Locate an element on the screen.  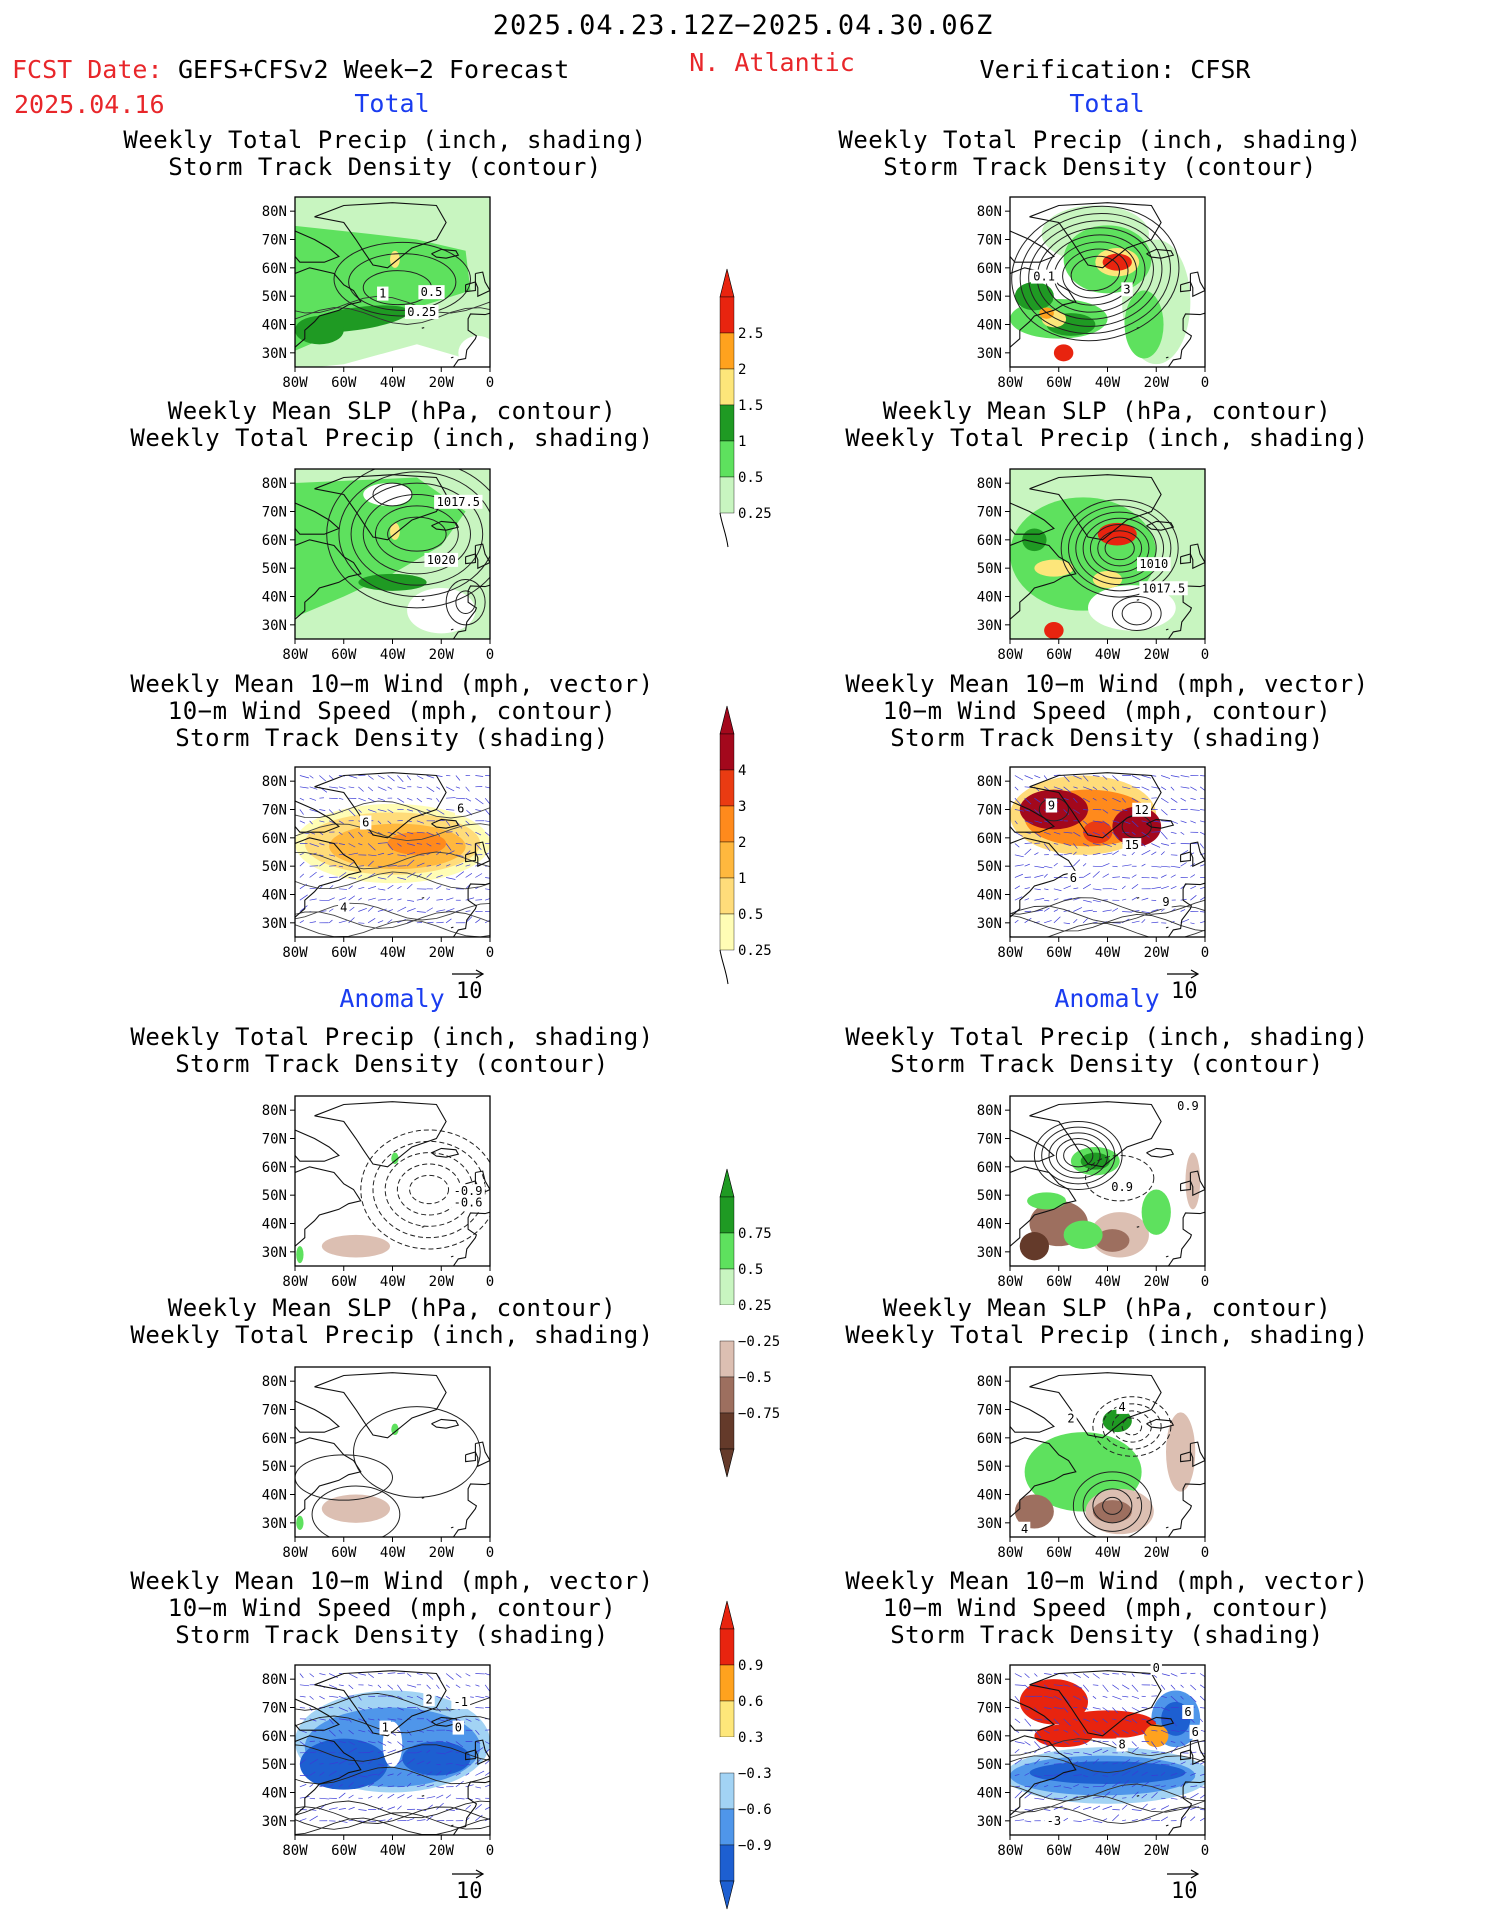
precip-shading-heavy is located at coordinates (392, 582).